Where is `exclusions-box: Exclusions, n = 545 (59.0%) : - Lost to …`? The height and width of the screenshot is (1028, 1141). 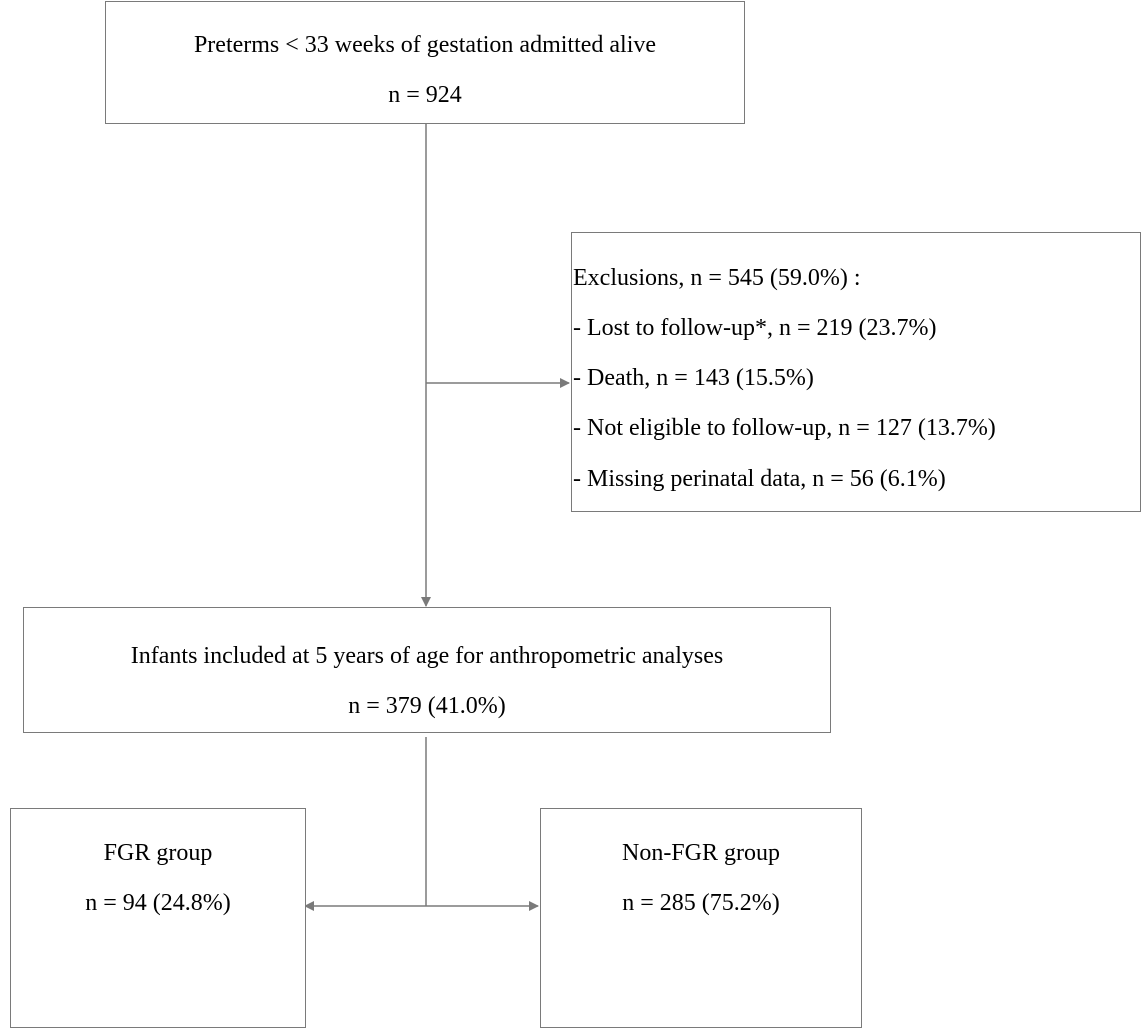
exclusions-box: Exclusions, n = 545 (59.0%) : - Lost to … is located at coordinates (856, 372).